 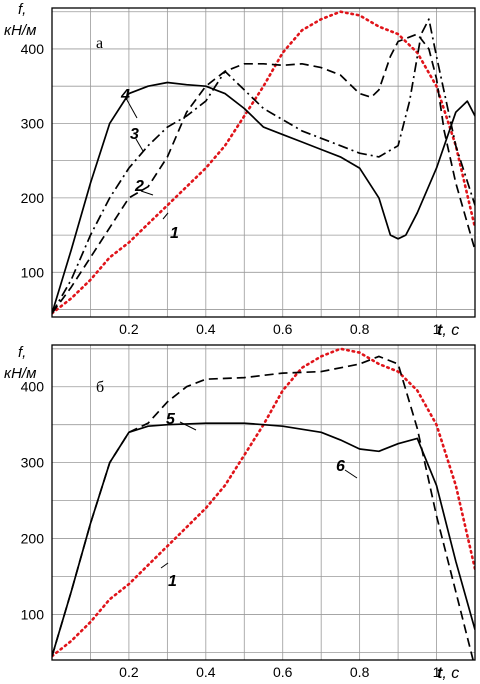 I want to click on x-tick-label-a: 0.4, so click(x=206, y=329).